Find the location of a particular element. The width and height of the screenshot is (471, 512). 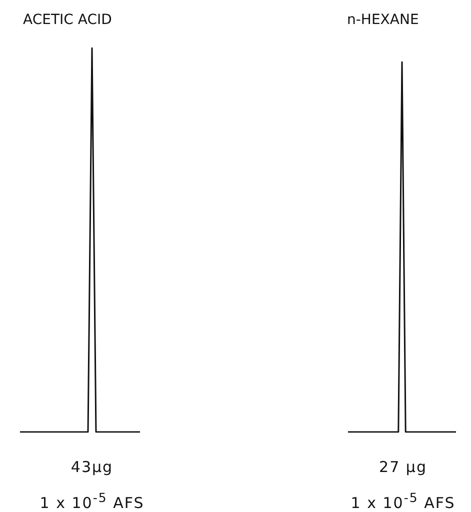

text: 27 μg is located at coordinates (403, 467).